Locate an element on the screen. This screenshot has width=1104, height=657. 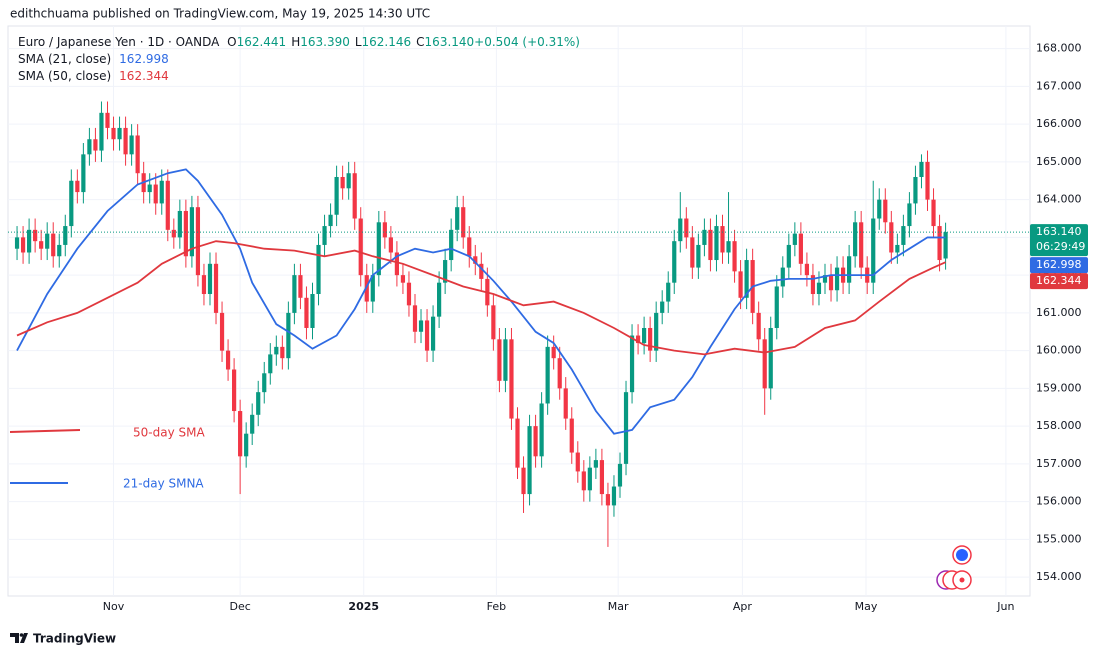
y-tick-label: 158.000 is located at coordinates (1059, 425).